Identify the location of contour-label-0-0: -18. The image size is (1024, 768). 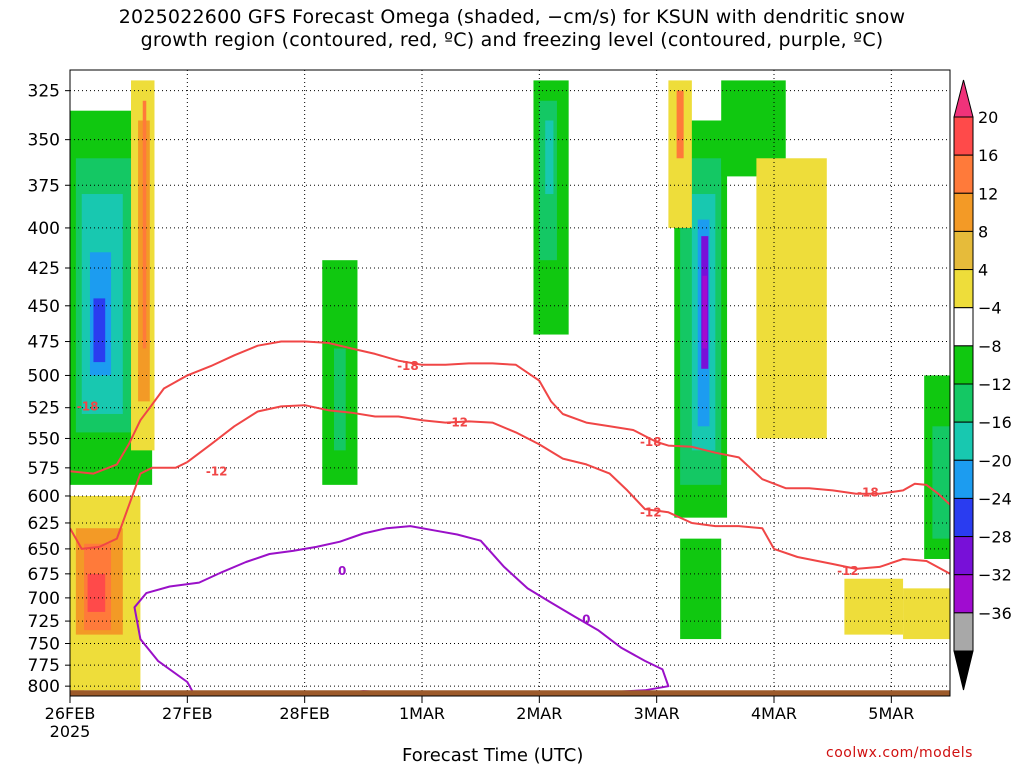
(88, 406).